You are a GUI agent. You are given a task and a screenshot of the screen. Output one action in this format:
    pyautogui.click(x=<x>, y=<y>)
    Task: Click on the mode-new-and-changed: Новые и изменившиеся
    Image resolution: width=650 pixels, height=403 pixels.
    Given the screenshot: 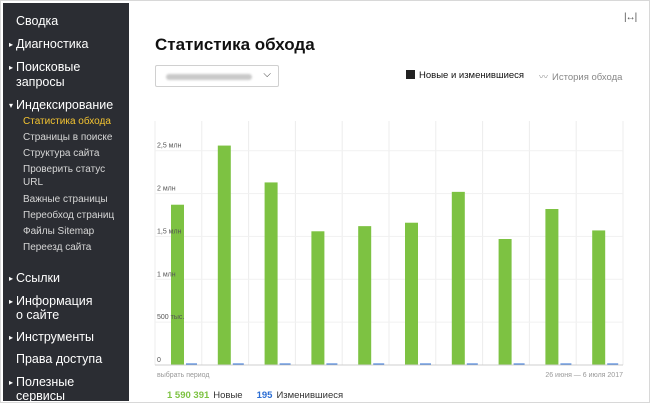 What is the action you would take?
    pyautogui.click(x=465, y=75)
    